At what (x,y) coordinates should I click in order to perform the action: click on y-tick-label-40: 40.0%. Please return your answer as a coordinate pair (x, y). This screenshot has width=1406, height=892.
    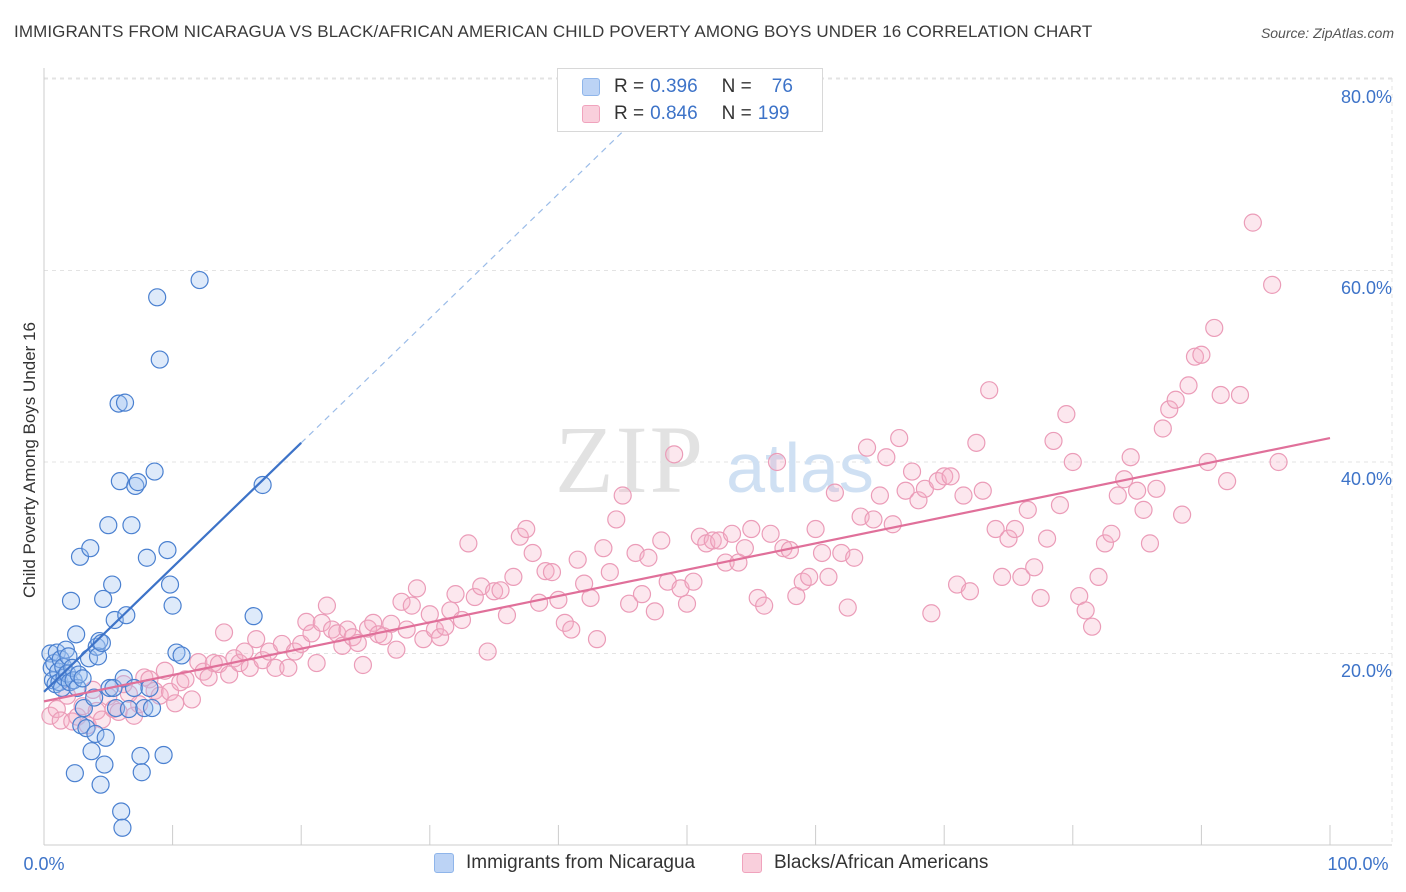
    Looking at the image, I should click on (1366, 479).